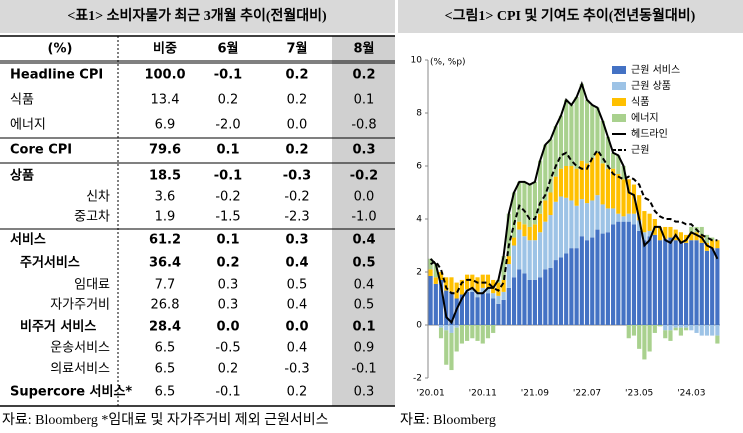  What do you see at coordinates (165, 49) in the screenshot?
I see `header-cell: 비중` at bounding box center [165, 49].